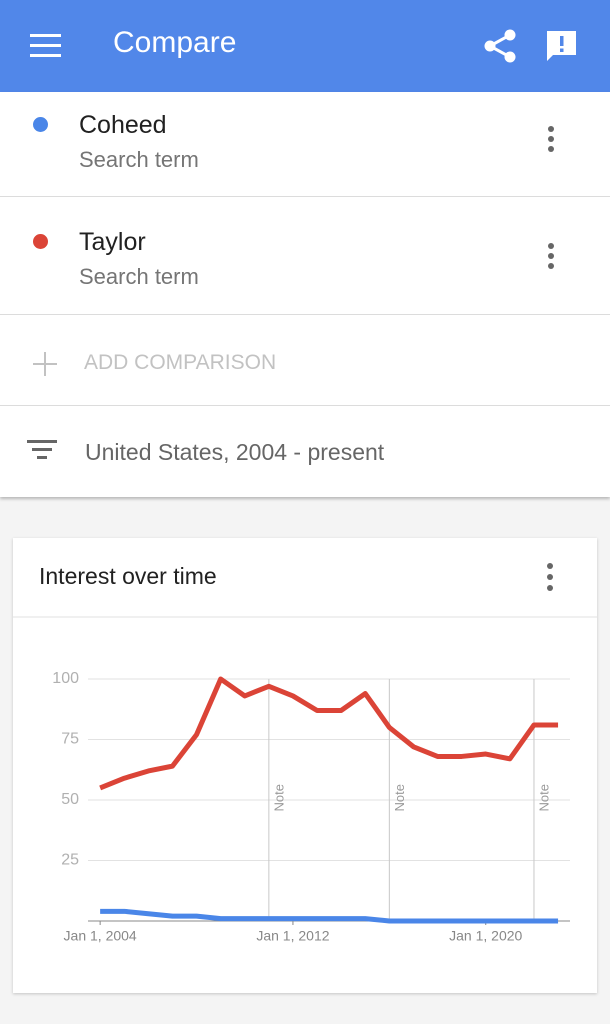  Describe the element at coordinates (65, 678) in the screenshot. I see `y-tick-label: 100` at that location.